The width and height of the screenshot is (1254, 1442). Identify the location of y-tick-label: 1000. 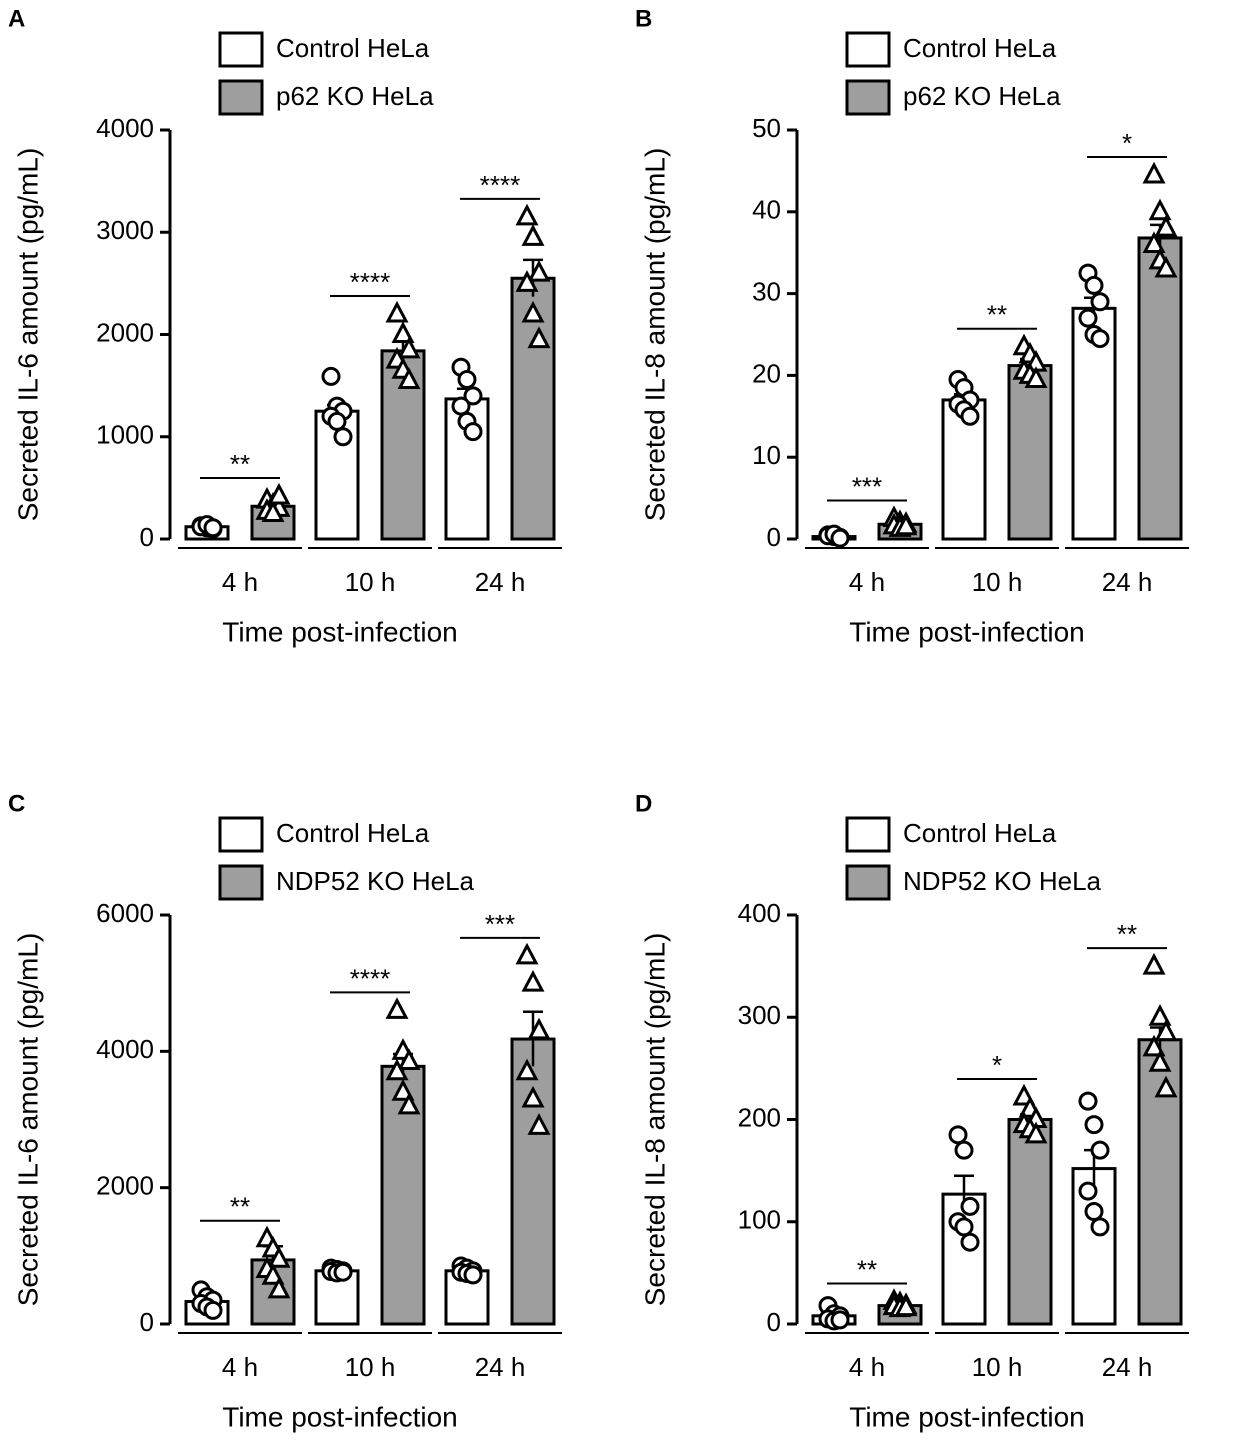
(125, 435).